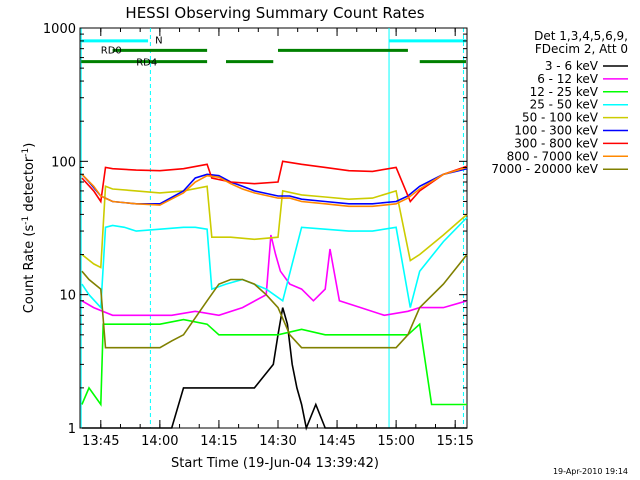 The image size is (640, 480). I want to click on status-bar-label-n: N, so click(158, 40).